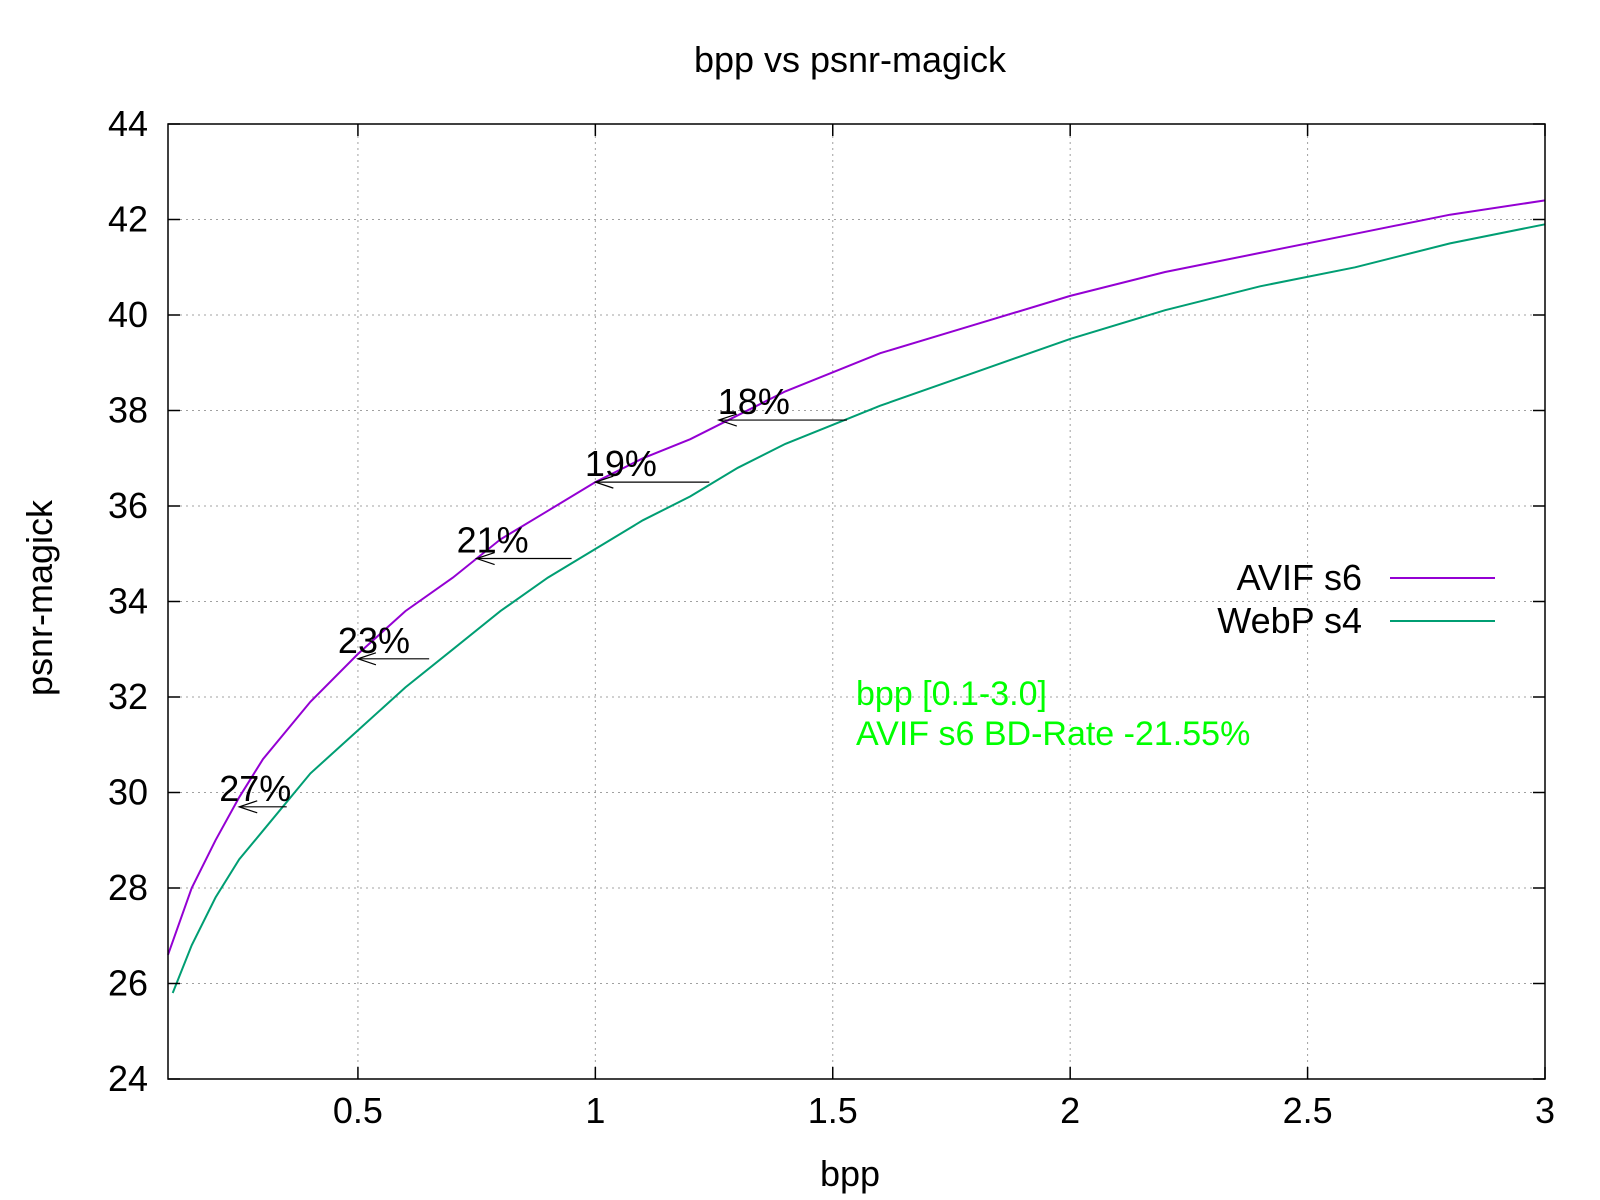 The width and height of the screenshot is (1600, 1200). What do you see at coordinates (374, 640) in the screenshot?
I see `annotation-label: 23%` at bounding box center [374, 640].